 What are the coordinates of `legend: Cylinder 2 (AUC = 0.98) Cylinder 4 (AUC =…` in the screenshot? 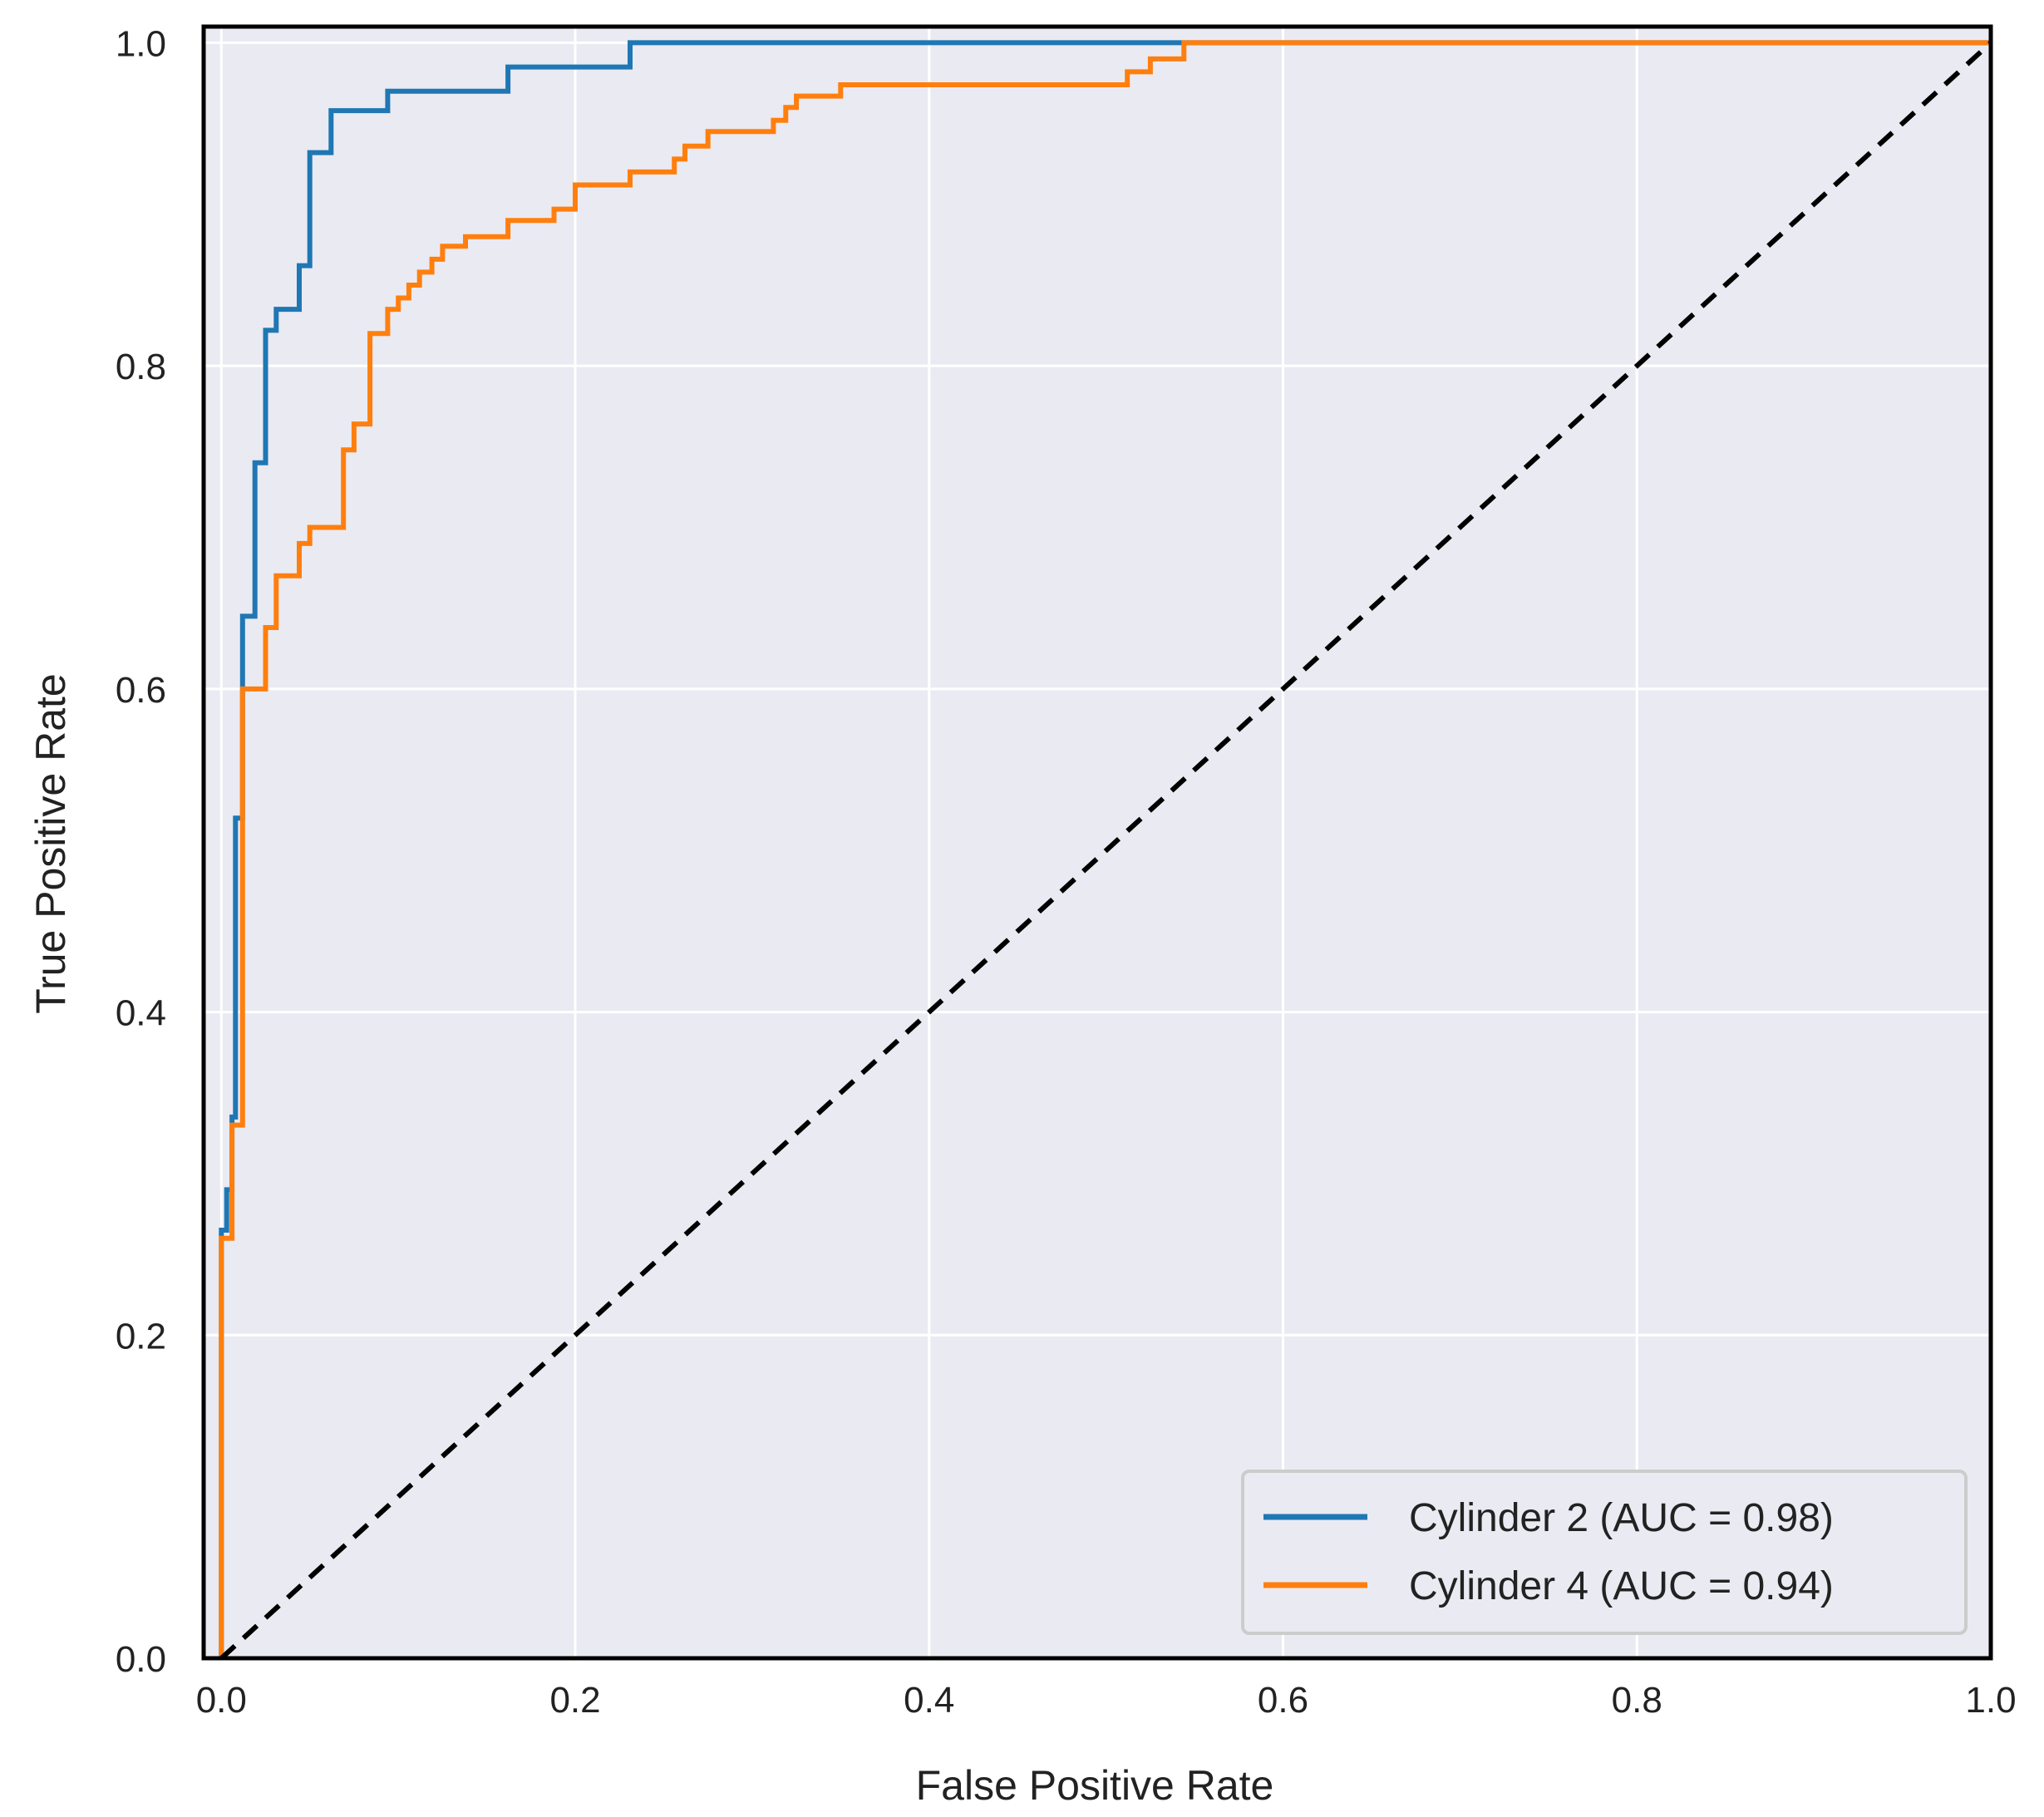 It's located at (1604, 1552).